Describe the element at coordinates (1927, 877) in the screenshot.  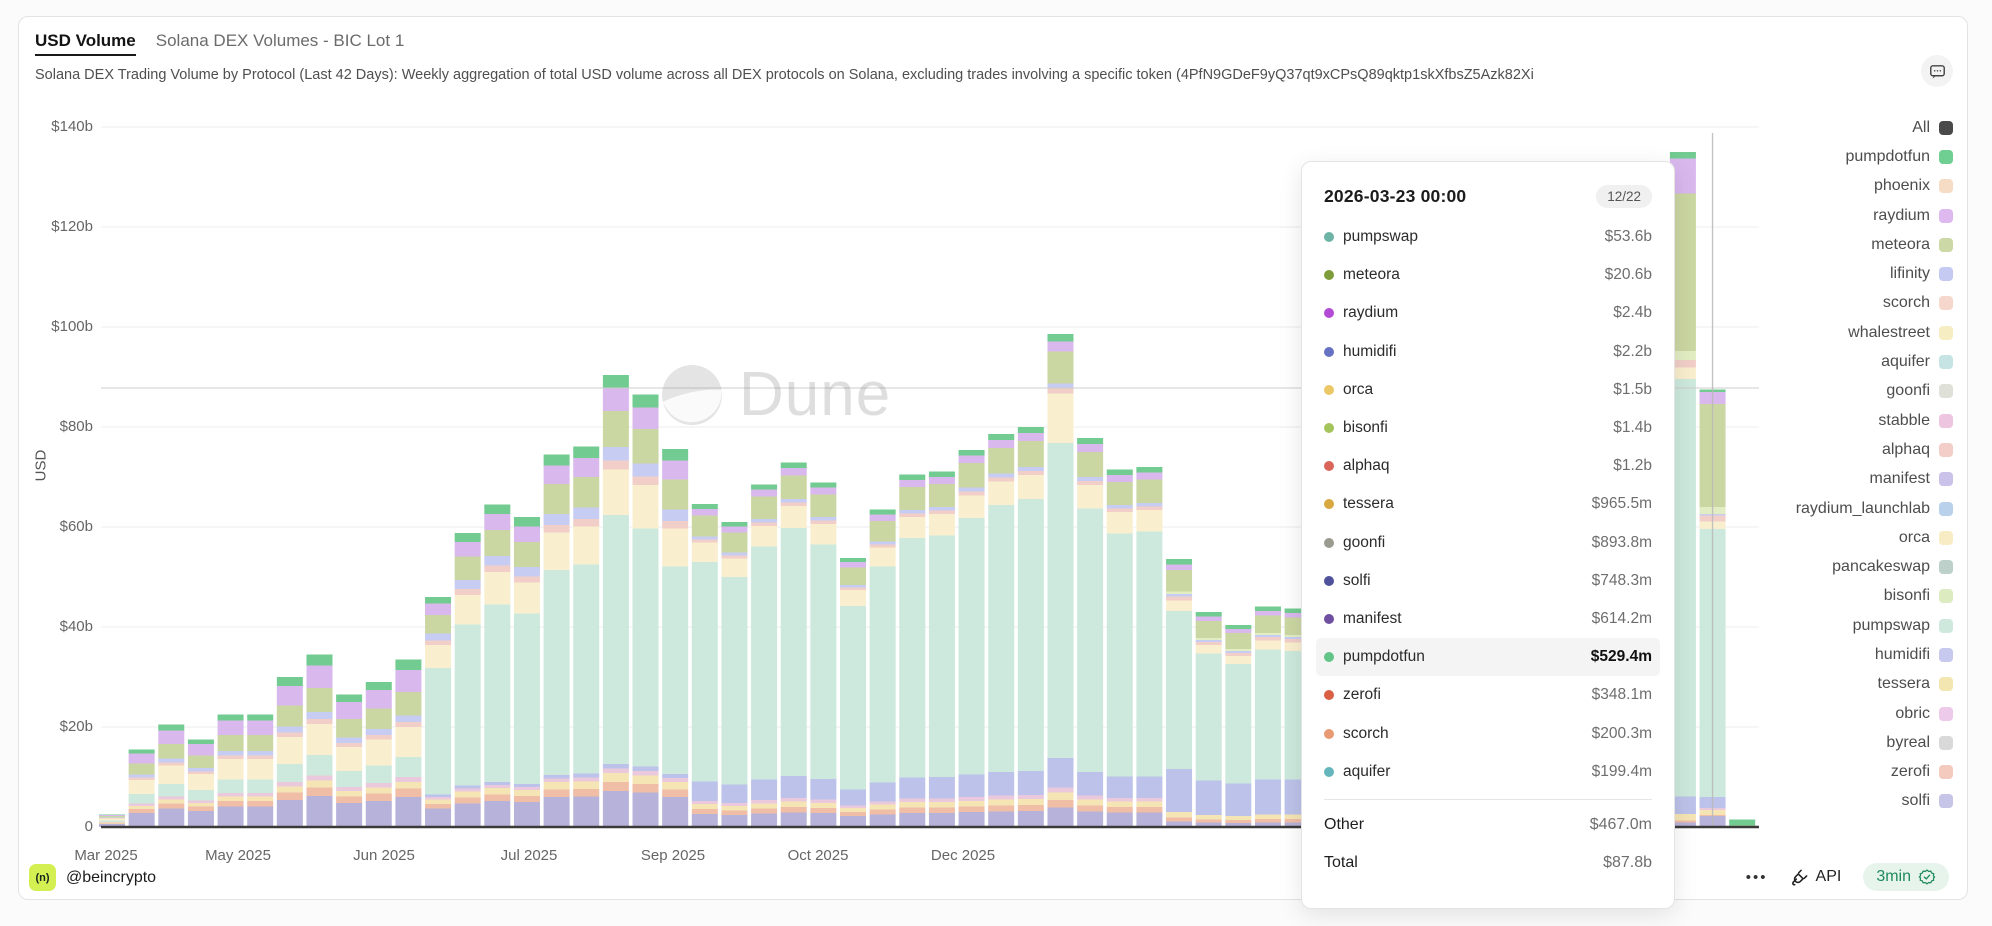
I see `verified-check-icon` at that location.